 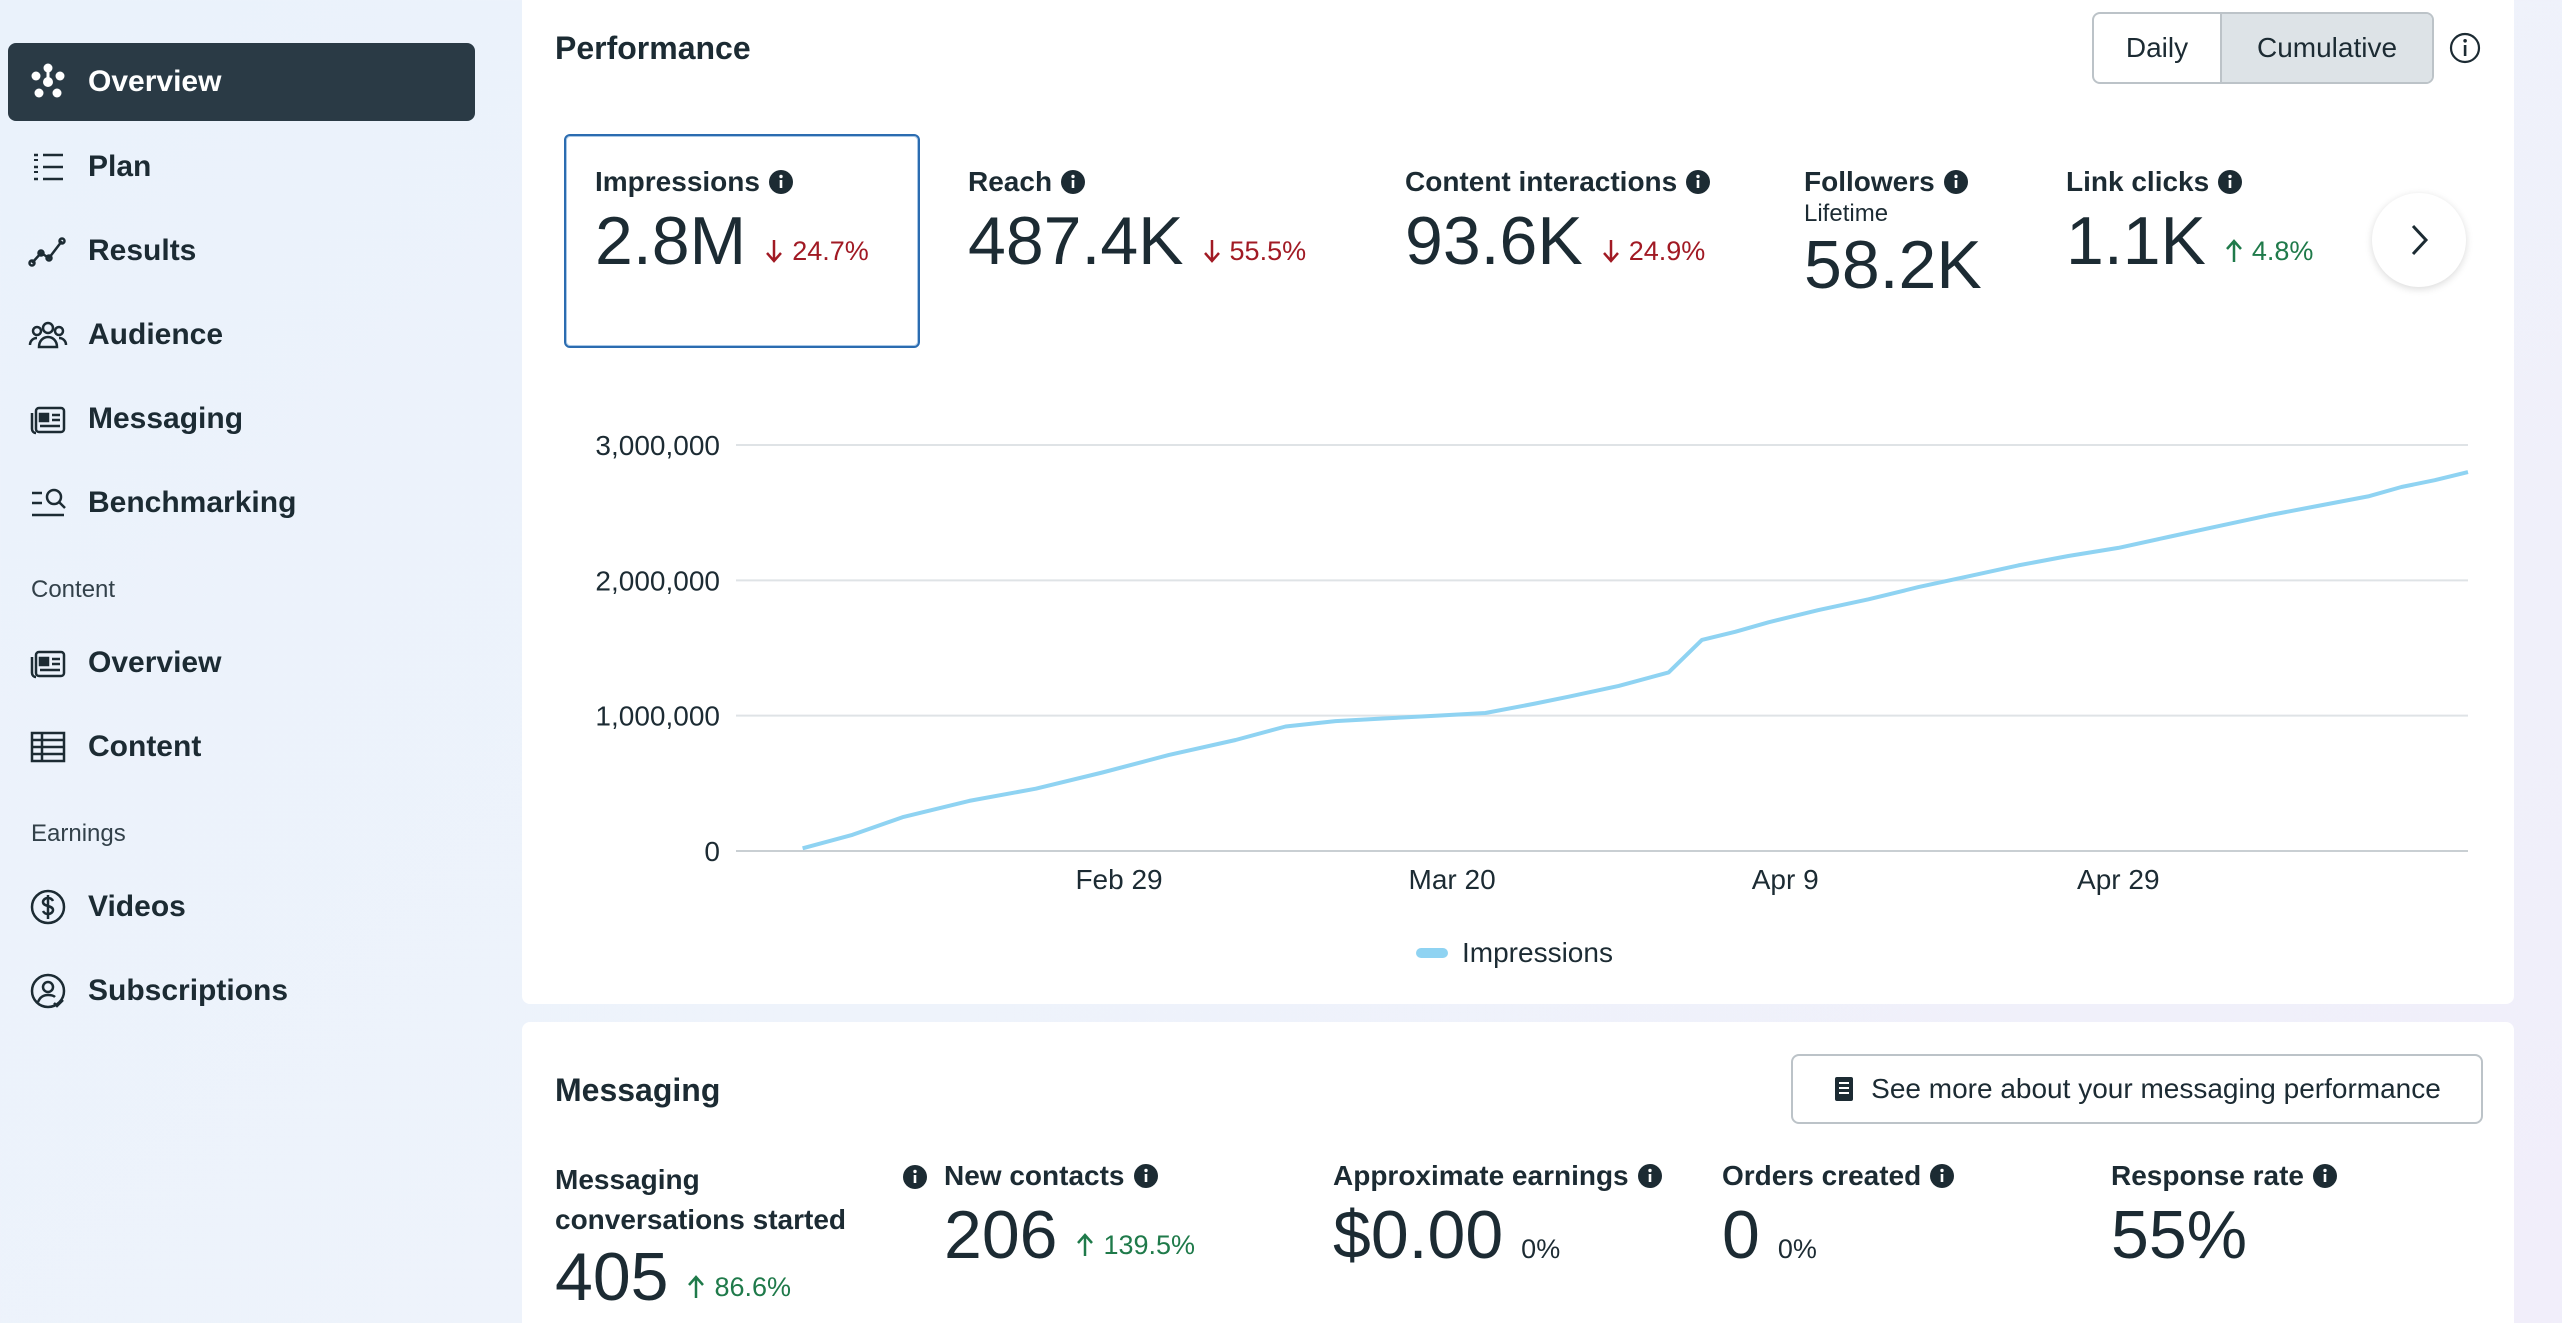 What do you see at coordinates (2465, 48) in the screenshot?
I see `info-outline-icon` at bounding box center [2465, 48].